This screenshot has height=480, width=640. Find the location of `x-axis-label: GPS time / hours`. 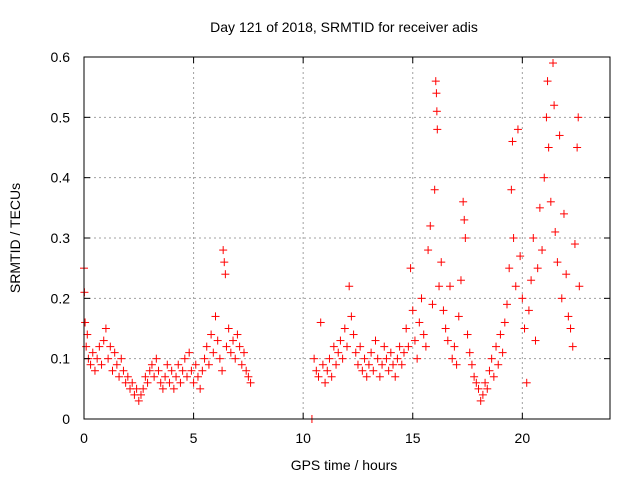

x-axis-label: GPS time / hours is located at coordinates (344, 465).